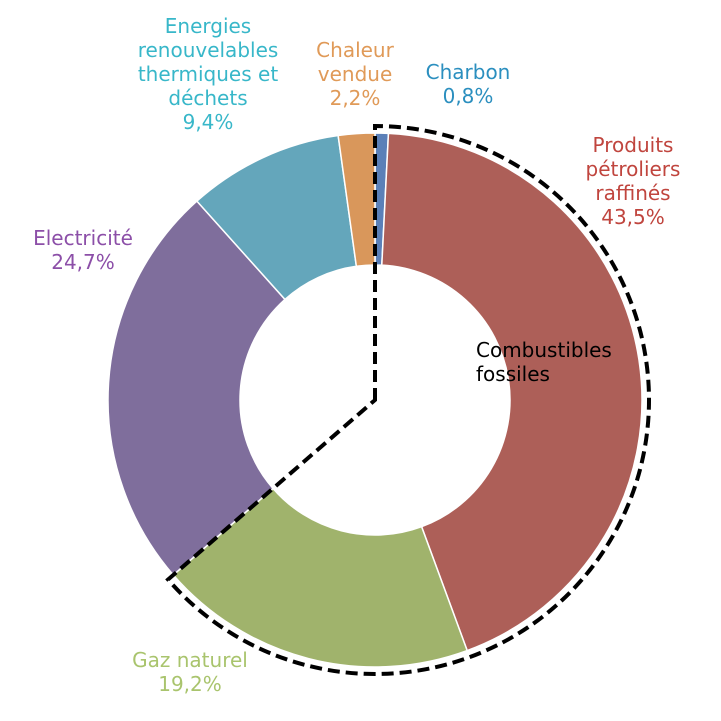 The width and height of the screenshot is (721, 721). Describe the element at coordinates (468, 96) in the screenshot. I see `value-label: 0,8%` at that location.